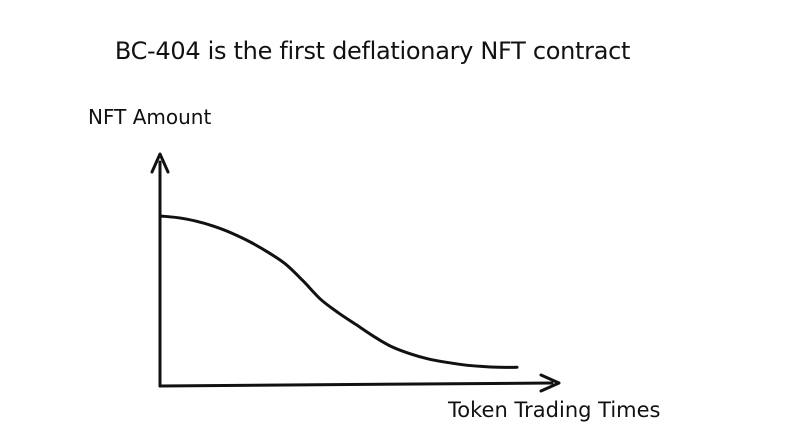 This screenshot has width=800, height=444. Describe the element at coordinates (356, 384) in the screenshot. I see `x-axis` at that location.